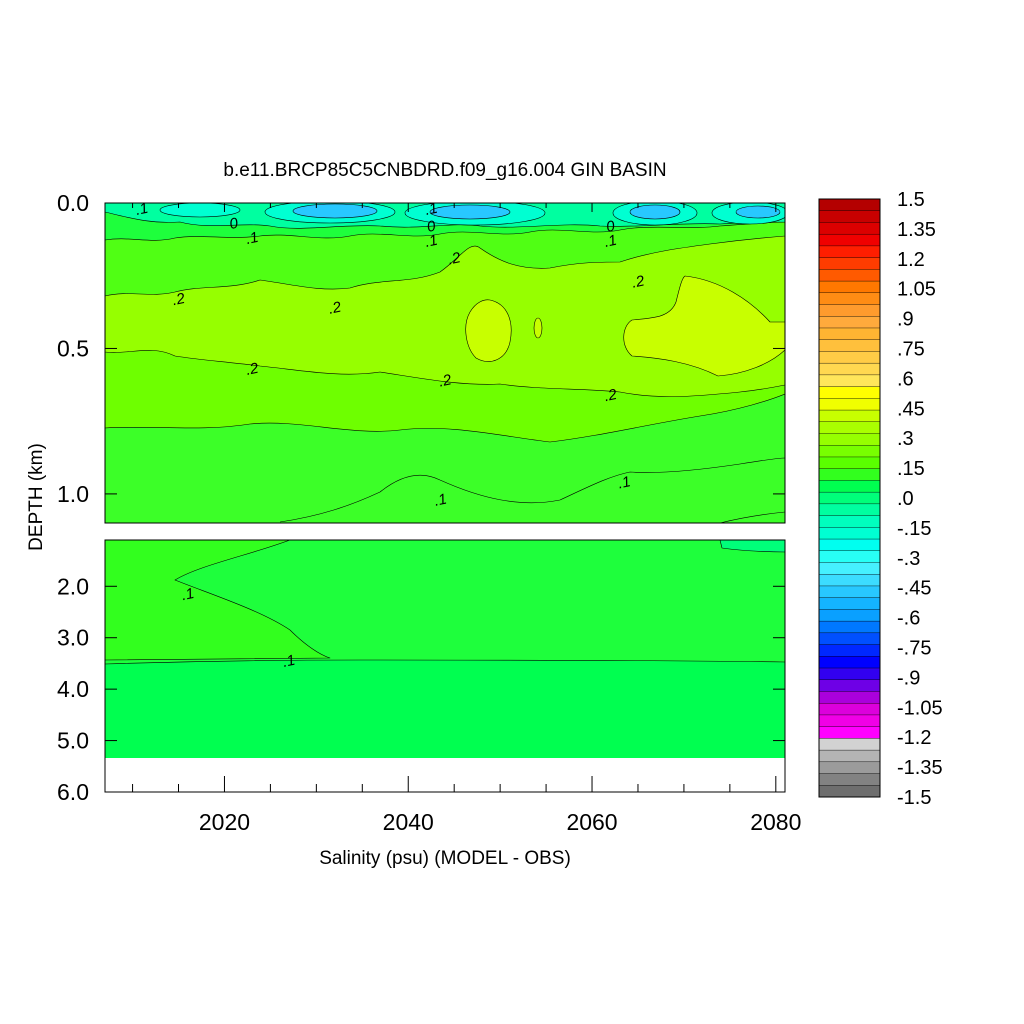 This screenshot has height=1024, width=1024. Describe the element at coordinates (908, 559) in the screenshot. I see `colorbar-label: -.3` at that location.